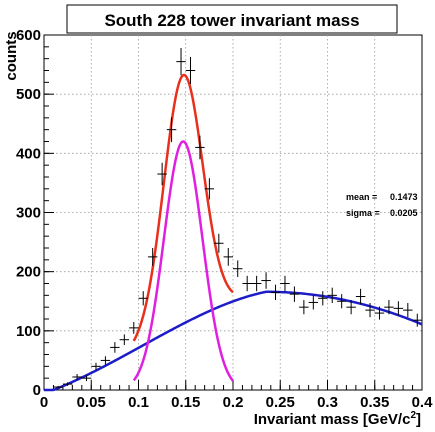 The width and height of the screenshot is (435, 432). What do you see at coordinates (413, 415) in the screenshot?
I see `x-axis-label-superscript: 2` at bounding box center [413, 415].